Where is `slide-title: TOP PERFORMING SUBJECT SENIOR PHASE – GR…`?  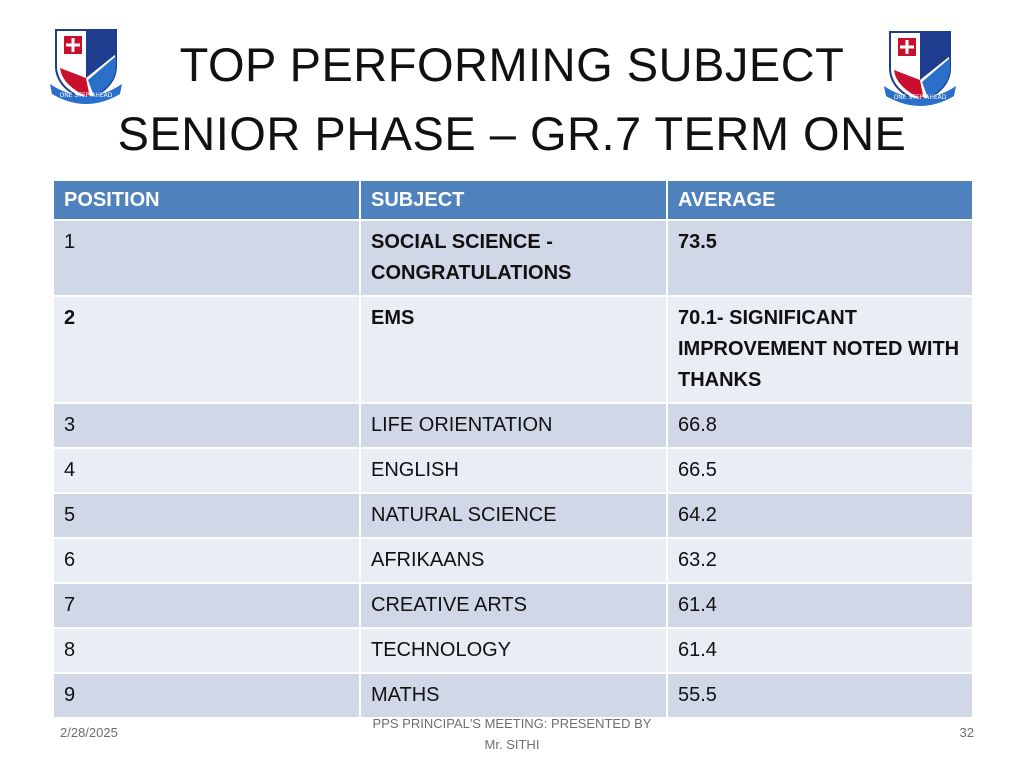 slide-title: TOP PERFORMING SUBJECT SENIOR PHASE – GR… is located at coordinates (512, 99).